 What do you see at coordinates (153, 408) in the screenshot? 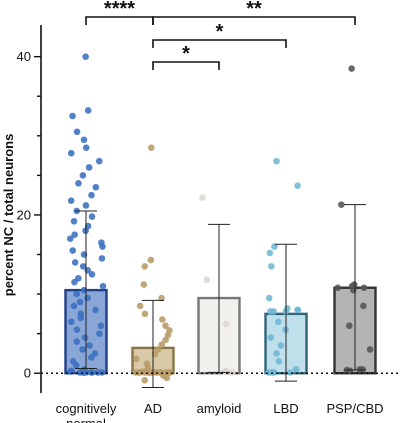
I see `category-label: AD` at bounding box center [153, 408].